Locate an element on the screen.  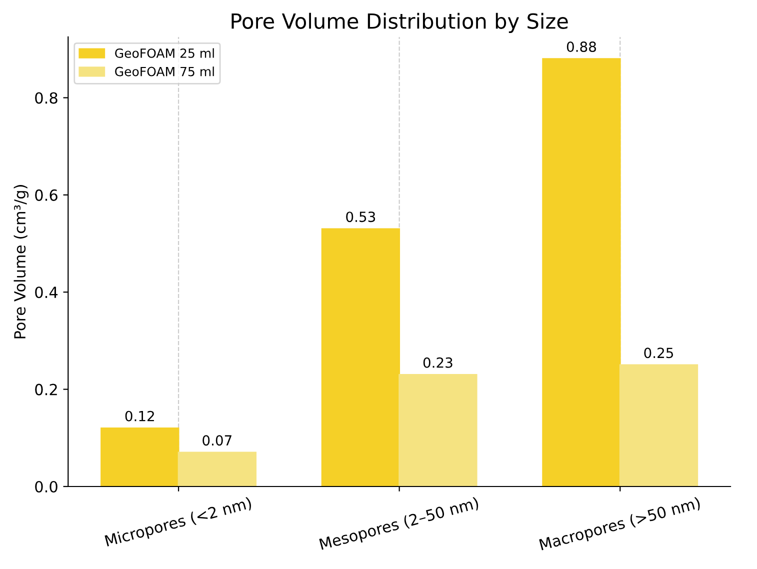
y-axis-title: Pore Volume (cm³/g) is located at coordinates (21, 261).